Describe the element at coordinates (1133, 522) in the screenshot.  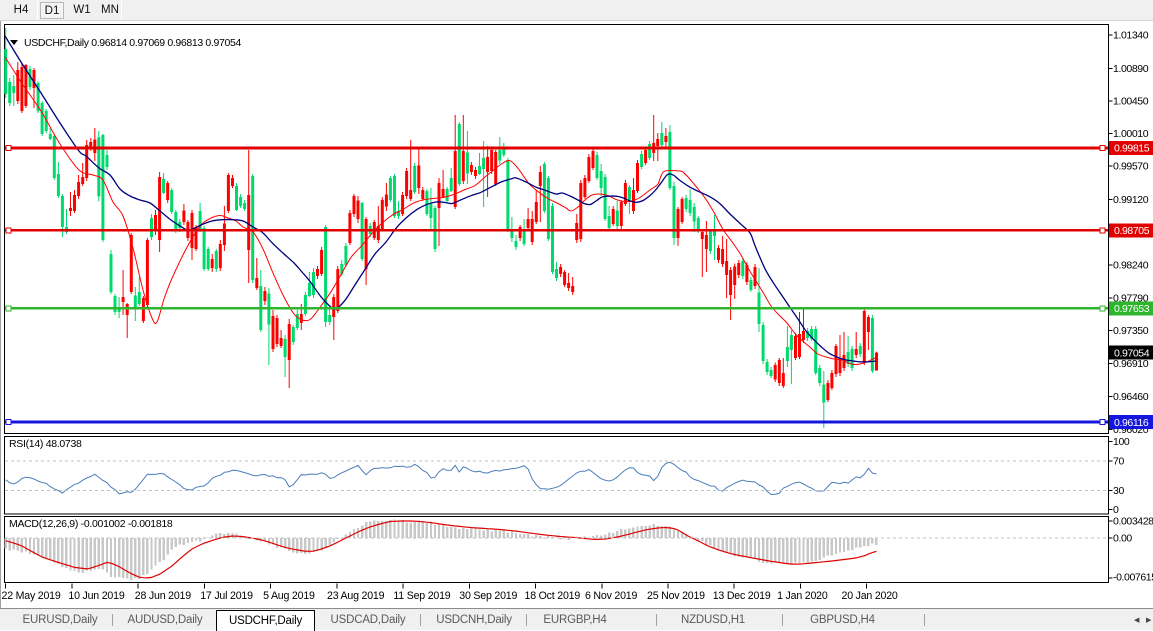
I see `svg-text: 0.003428` at that location.